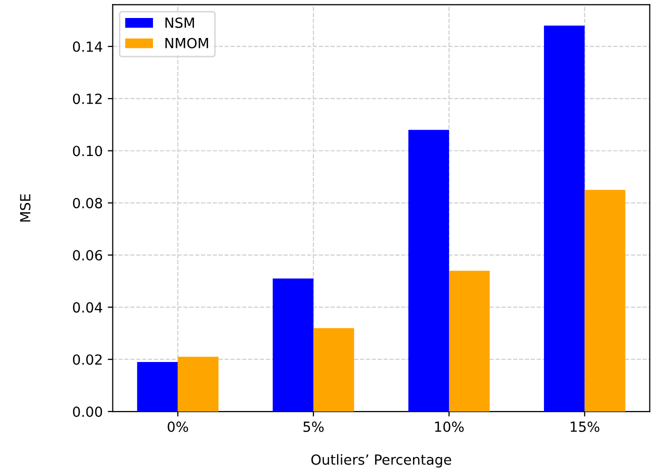 The height and width of the screenshot is (473, 663). Describe the element at coordinates (87, 46) in the screenshot. I see `y-tick-label: 0.14` at that location.